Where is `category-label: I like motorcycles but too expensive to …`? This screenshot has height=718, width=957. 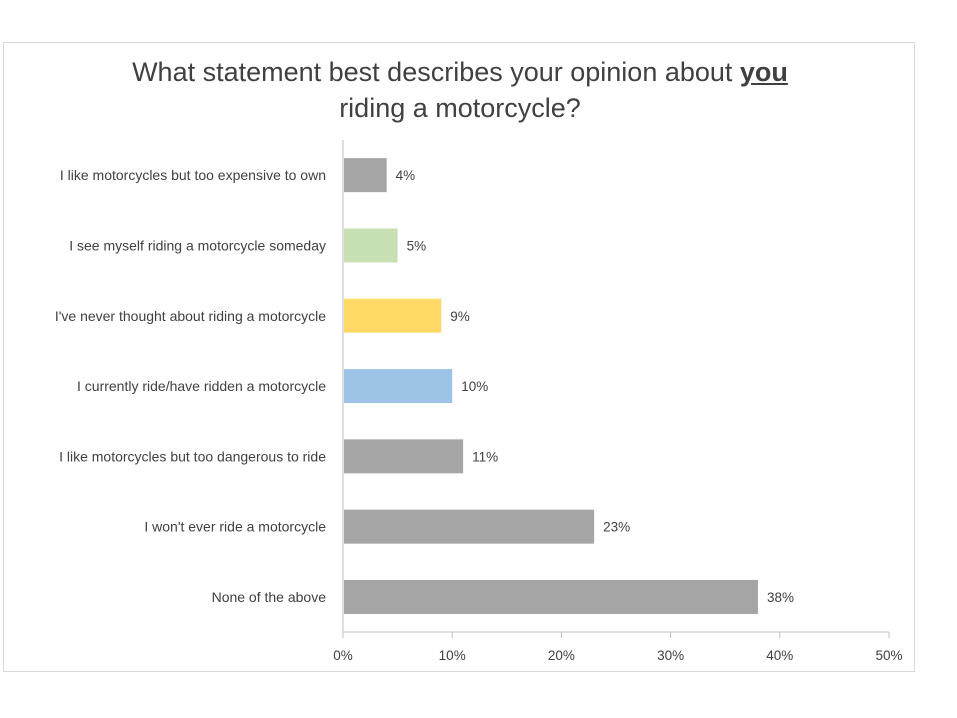 category-label: I like motorcycles but too expensive to … is located at coordinates (193, 175).